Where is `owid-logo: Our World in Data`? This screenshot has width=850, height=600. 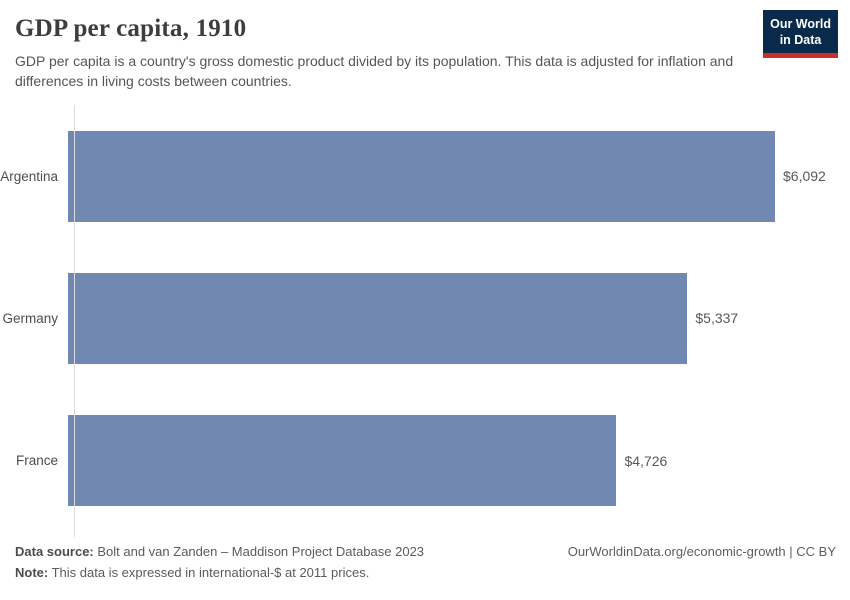
owid-logo: Our World in Data is located at coordinates (800, 34).